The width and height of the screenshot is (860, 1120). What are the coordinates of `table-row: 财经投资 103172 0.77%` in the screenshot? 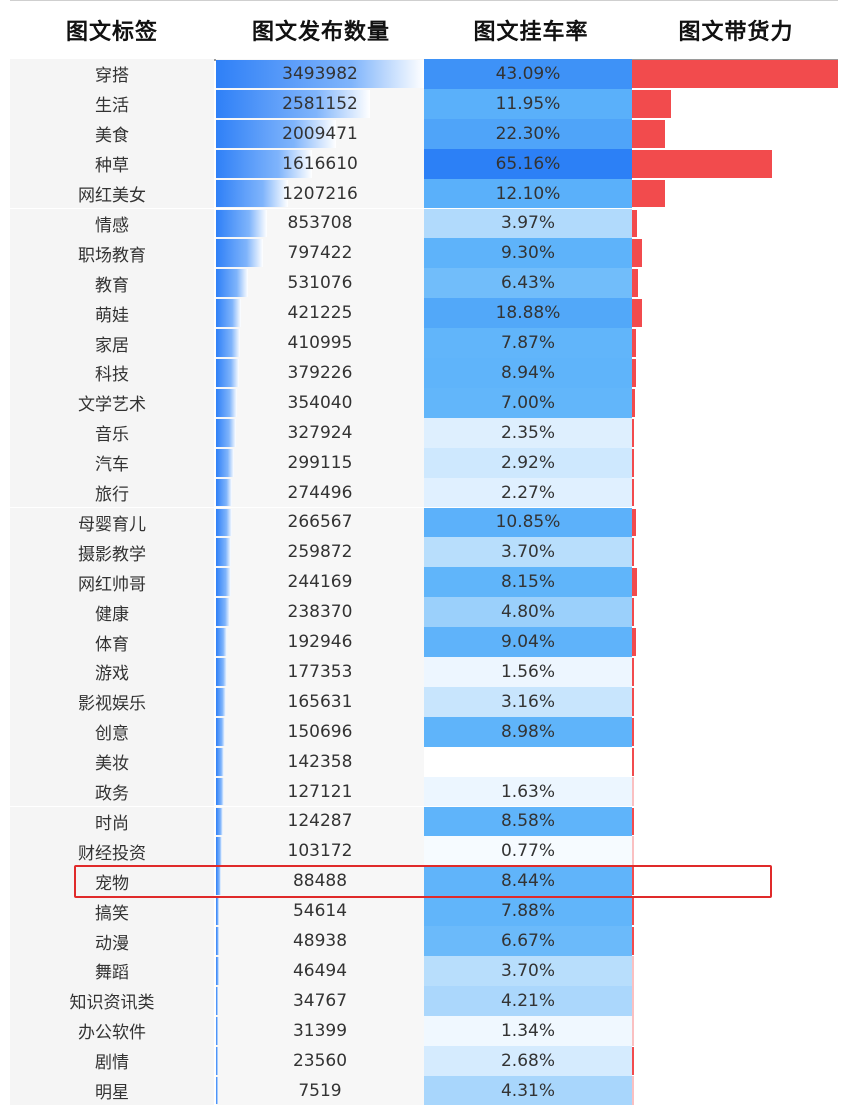 It's located at (424, 851).